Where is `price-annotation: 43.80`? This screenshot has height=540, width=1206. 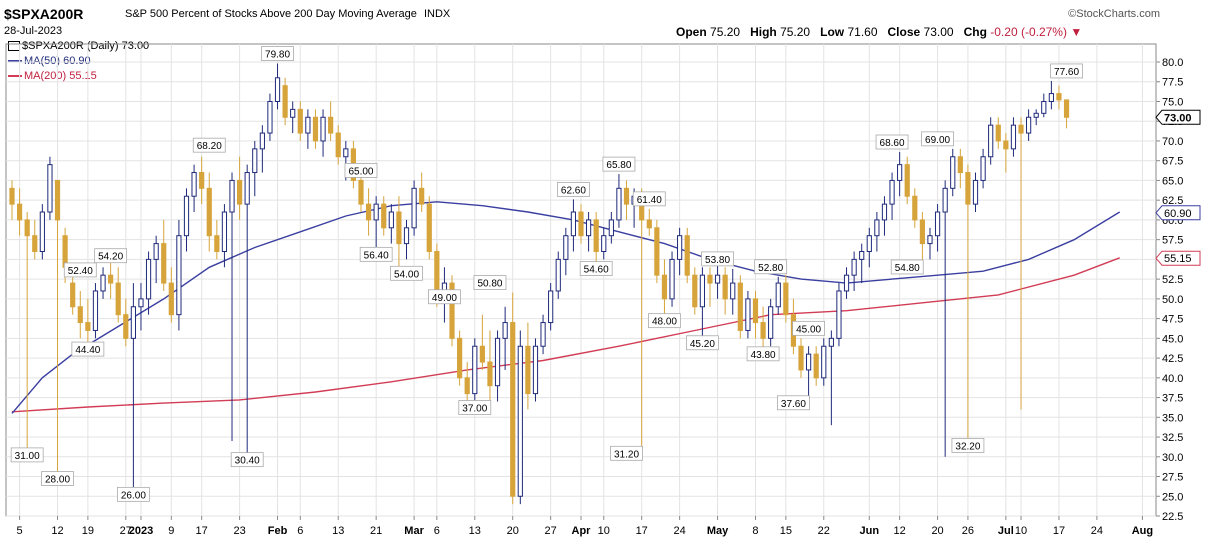 price-annotation: 43.80 is located at coordinates (763, 354).